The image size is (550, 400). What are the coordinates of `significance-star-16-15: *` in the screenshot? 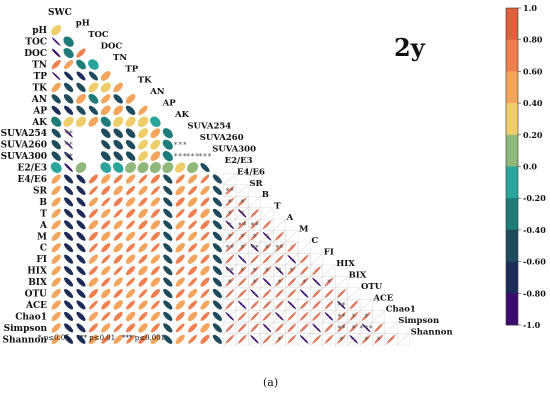 It's located at (242, 202).